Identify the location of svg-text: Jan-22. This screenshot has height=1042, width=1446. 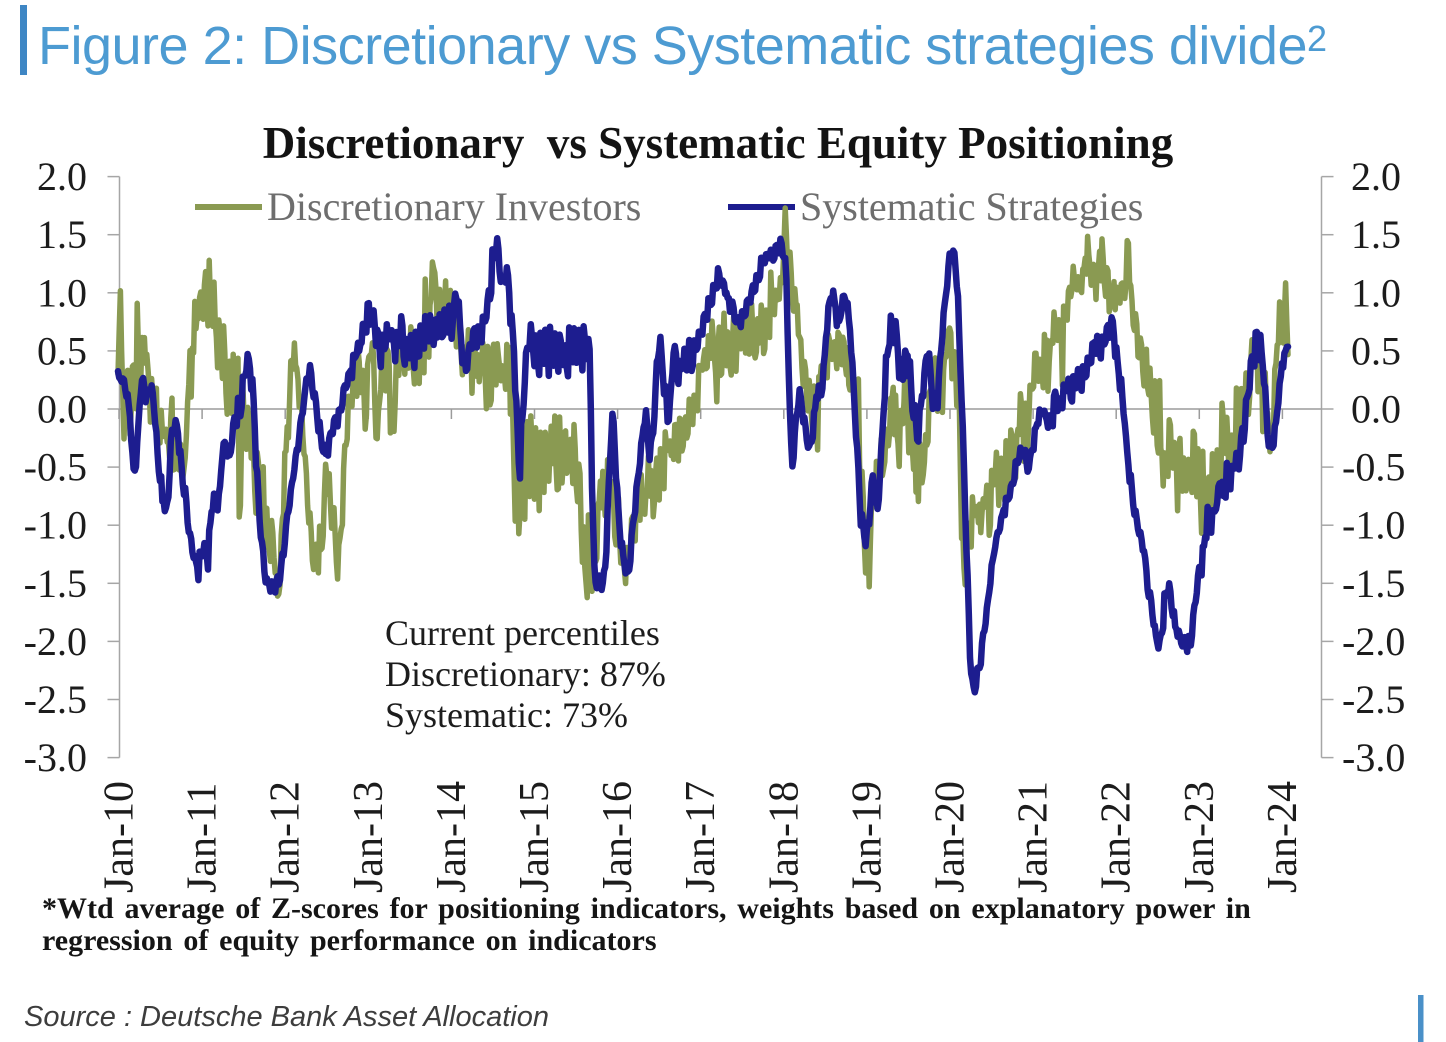
(1117, 837).